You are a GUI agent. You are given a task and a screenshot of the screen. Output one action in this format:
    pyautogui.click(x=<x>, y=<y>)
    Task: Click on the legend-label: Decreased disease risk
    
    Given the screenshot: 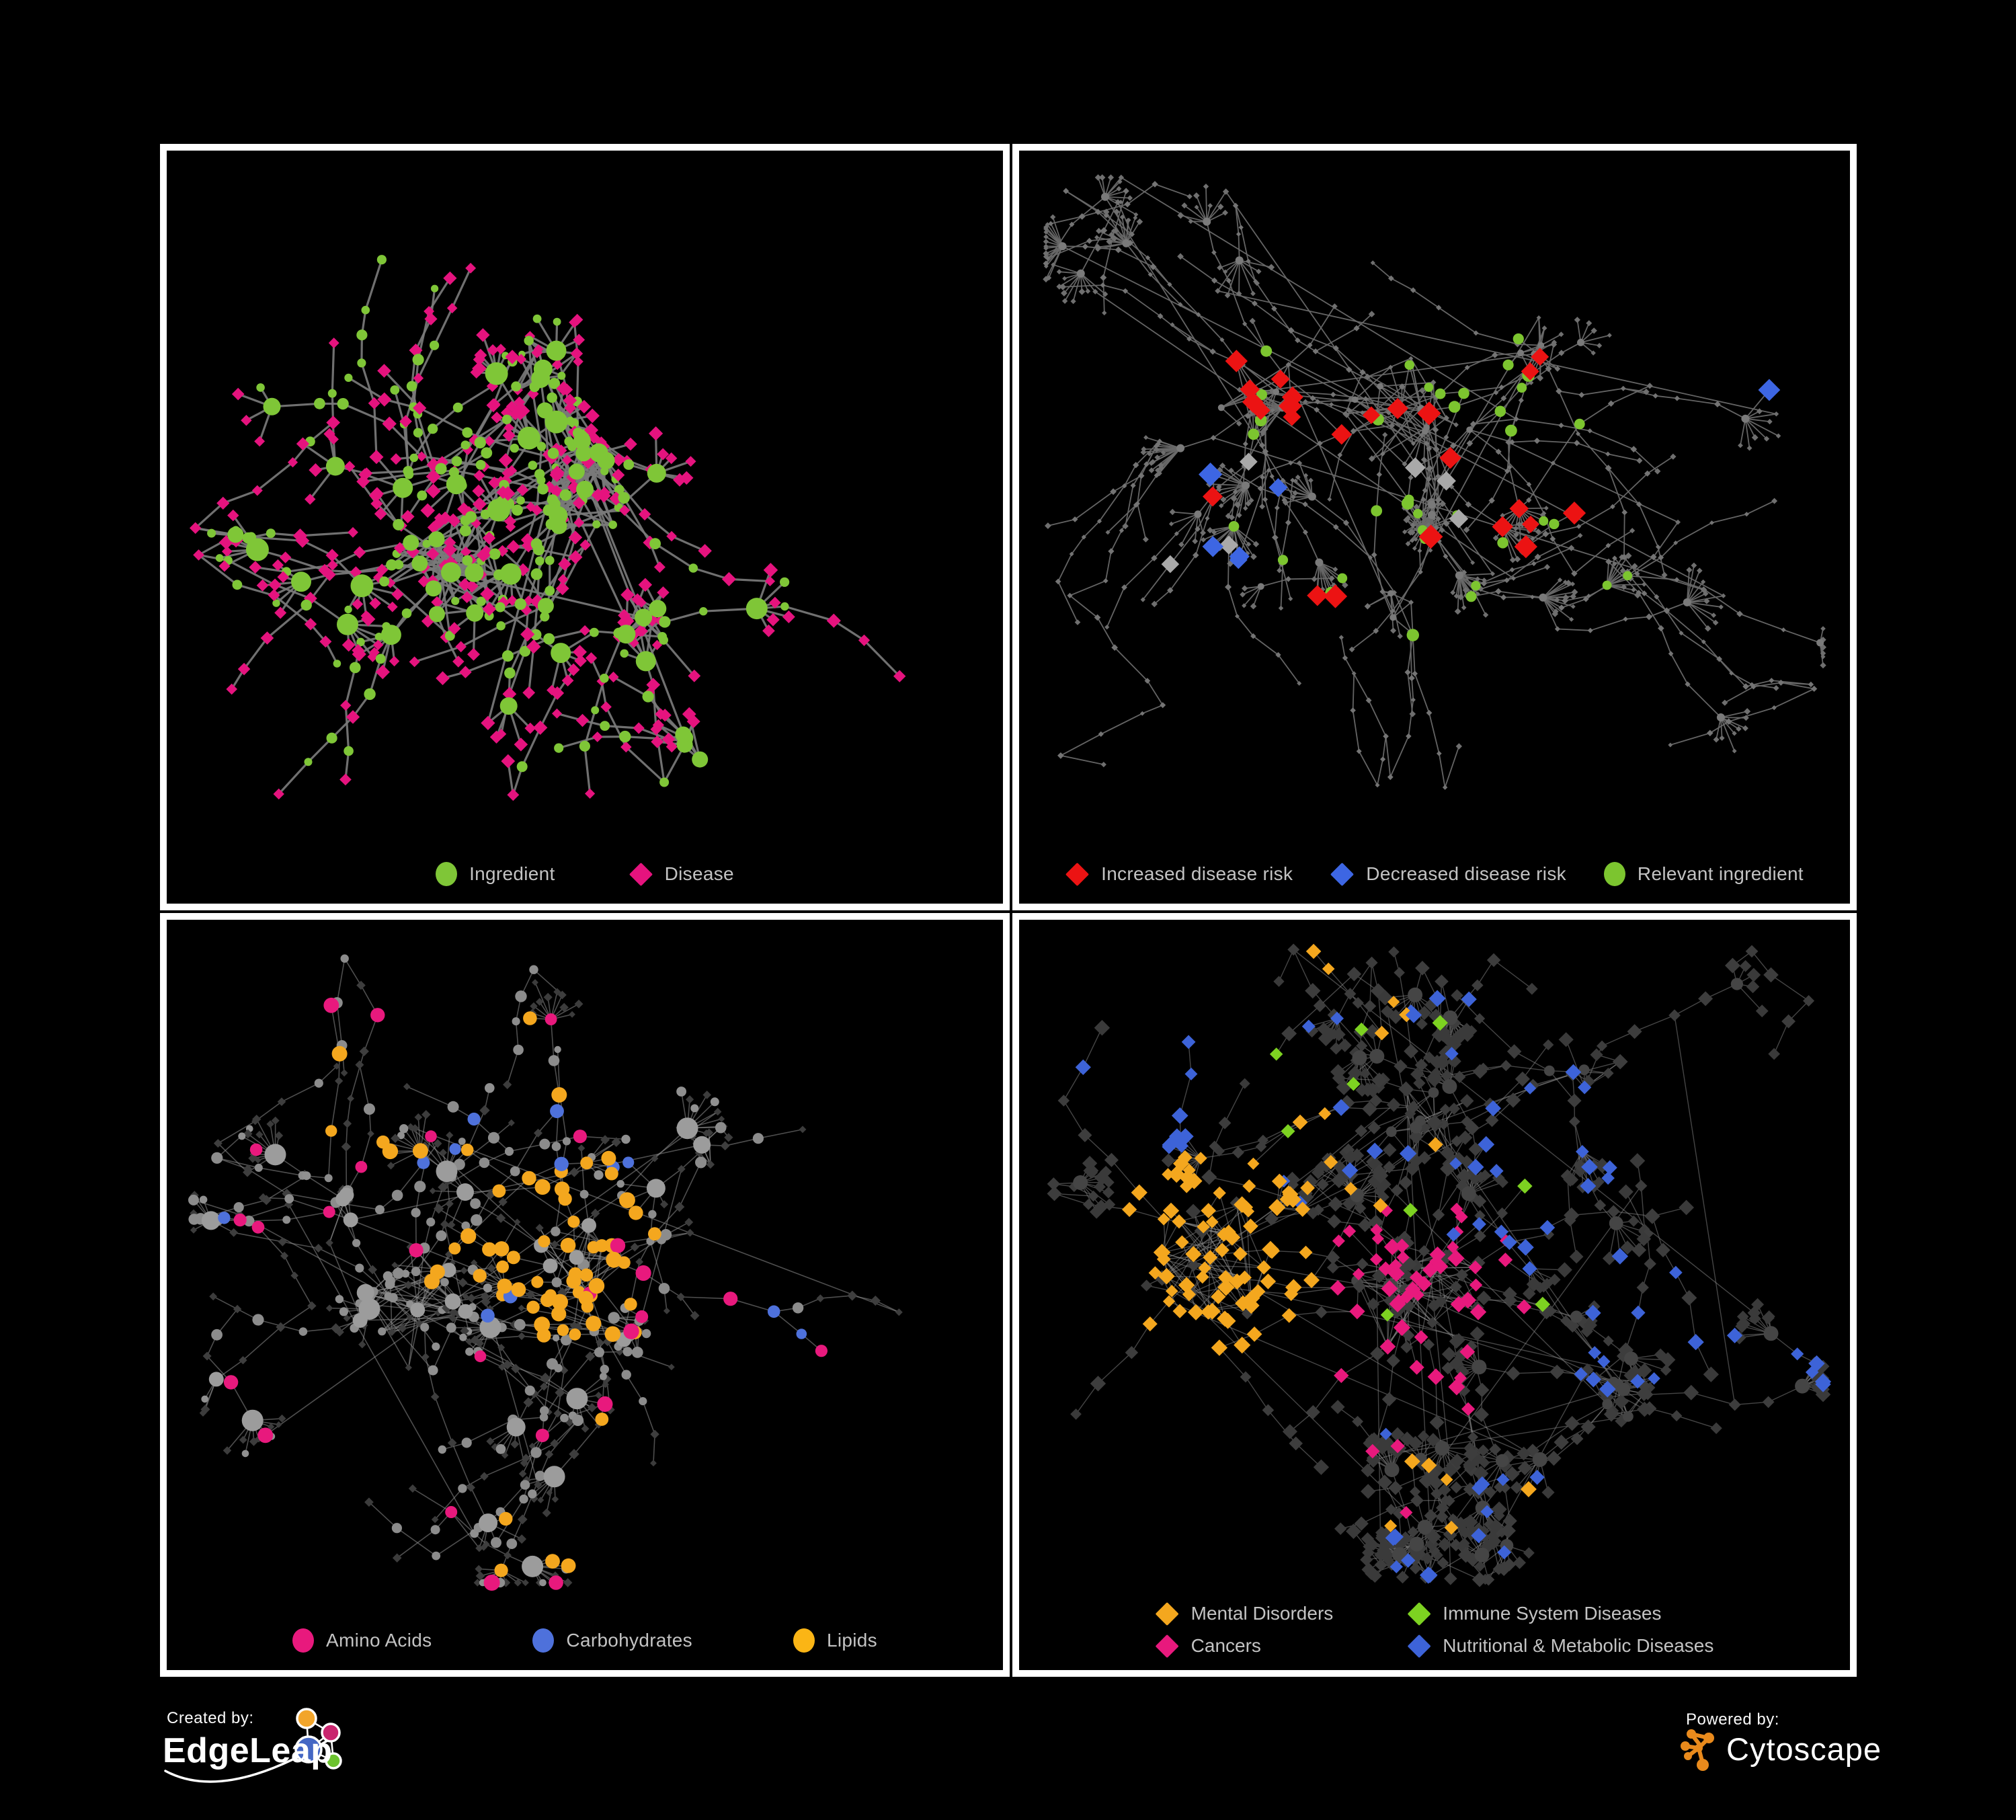 What is the action you would take?
    pyautogui.click(x=1466, y=873)
    